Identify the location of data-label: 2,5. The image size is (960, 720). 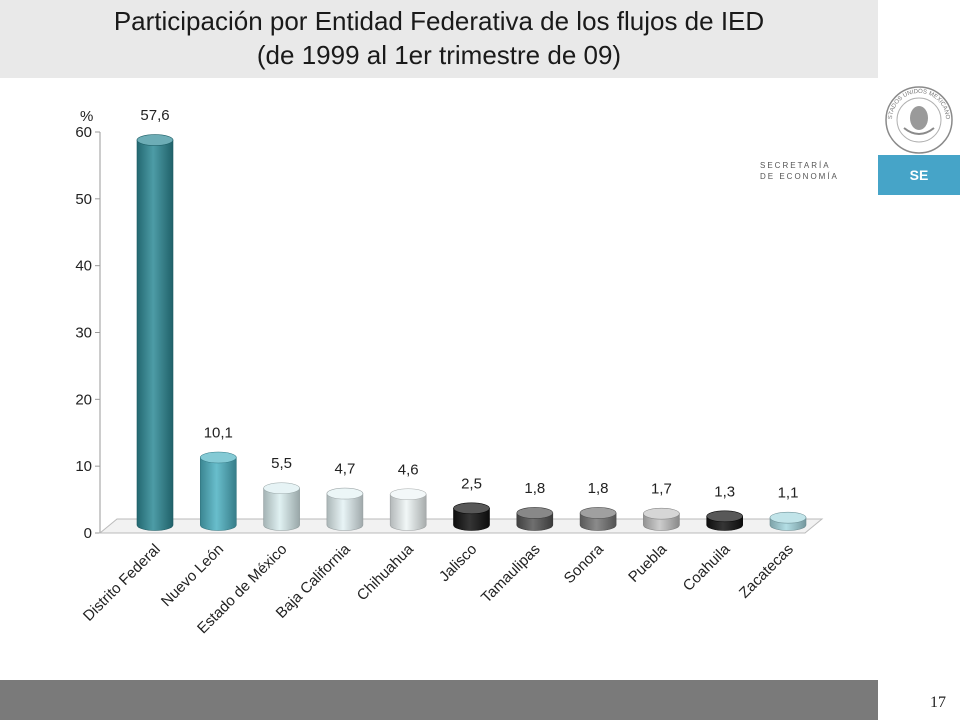
(471, 483).